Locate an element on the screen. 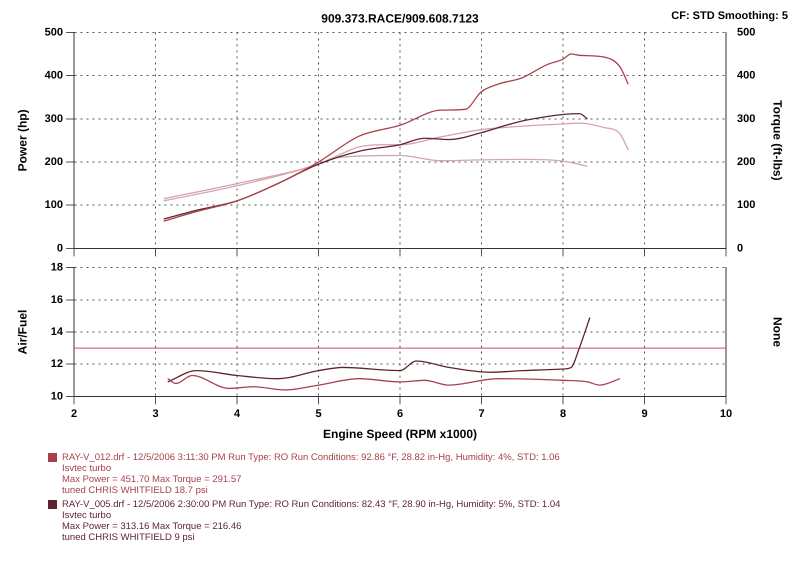 This screenshot has width=800, height=576. y2-axis-title: Torque (ft-lbs) is located at coordinates (777, 140).